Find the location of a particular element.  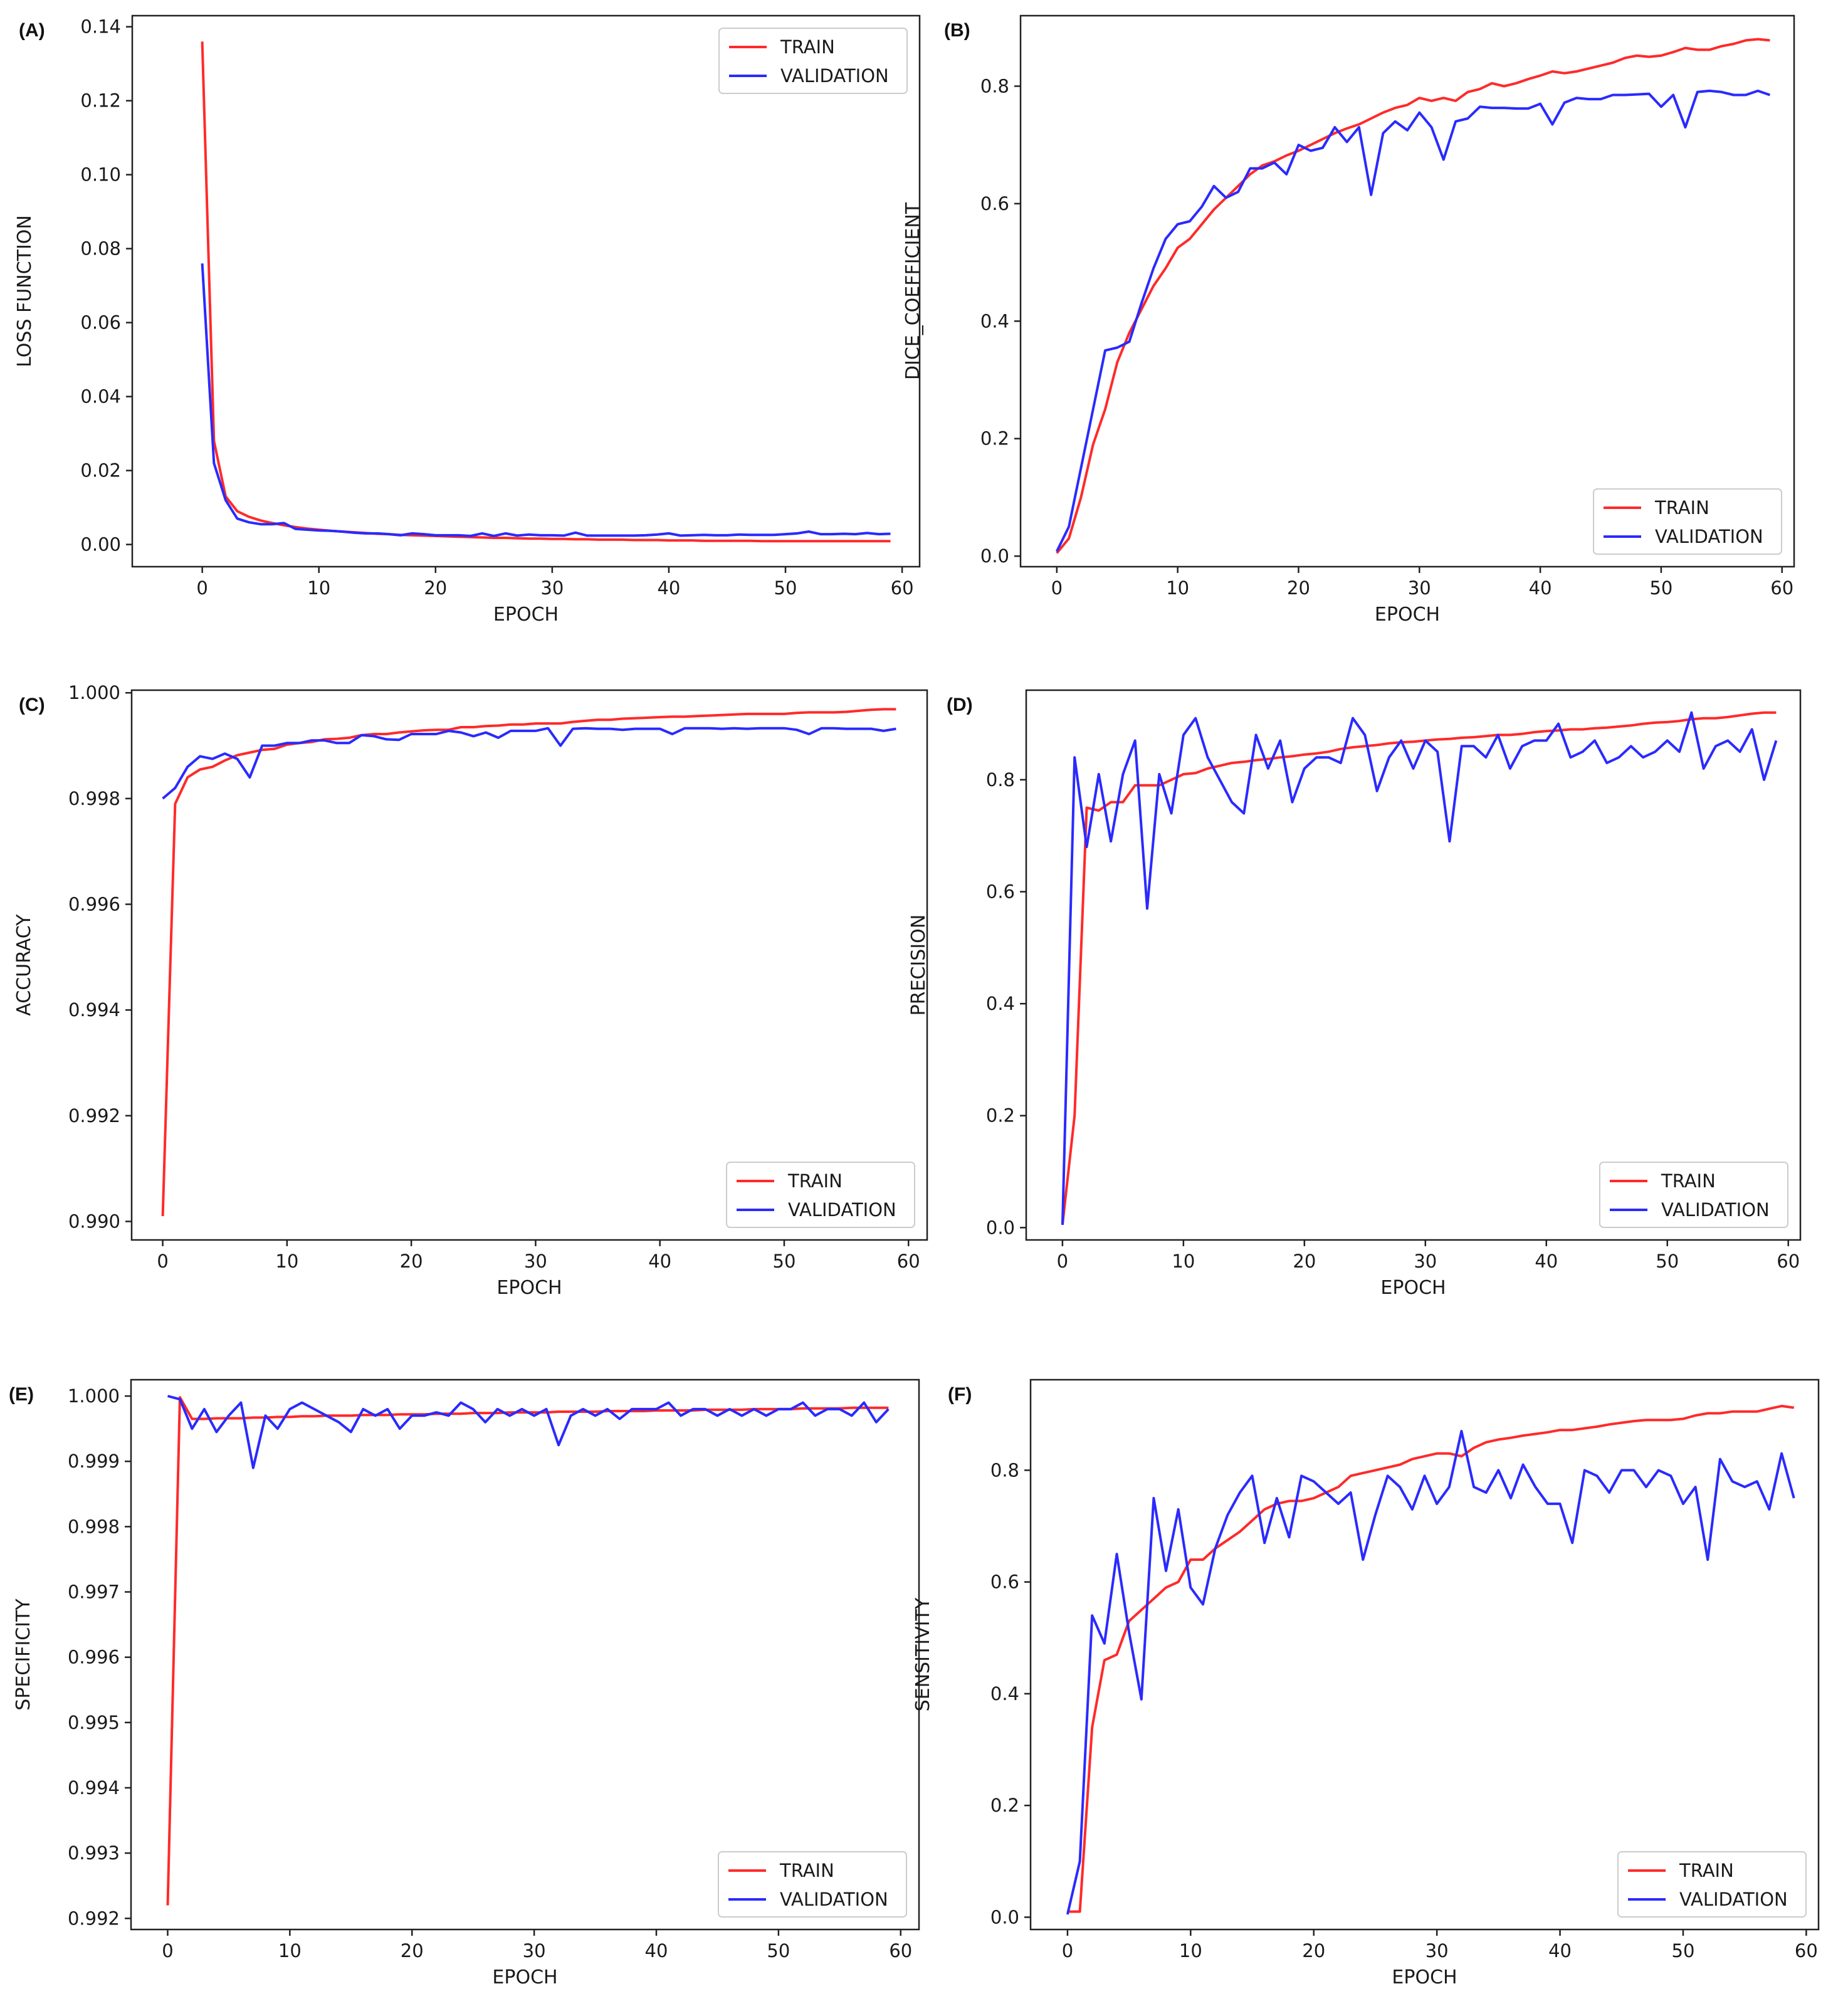

y-tick-label: 0.12 is located at coordinates (101, 101).